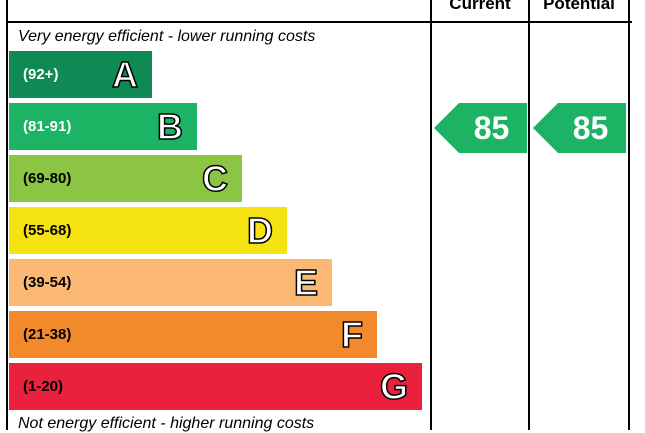 The width and height of the screenshot is (645, 433). I want to click on band-letter: B, so click(170, 126).